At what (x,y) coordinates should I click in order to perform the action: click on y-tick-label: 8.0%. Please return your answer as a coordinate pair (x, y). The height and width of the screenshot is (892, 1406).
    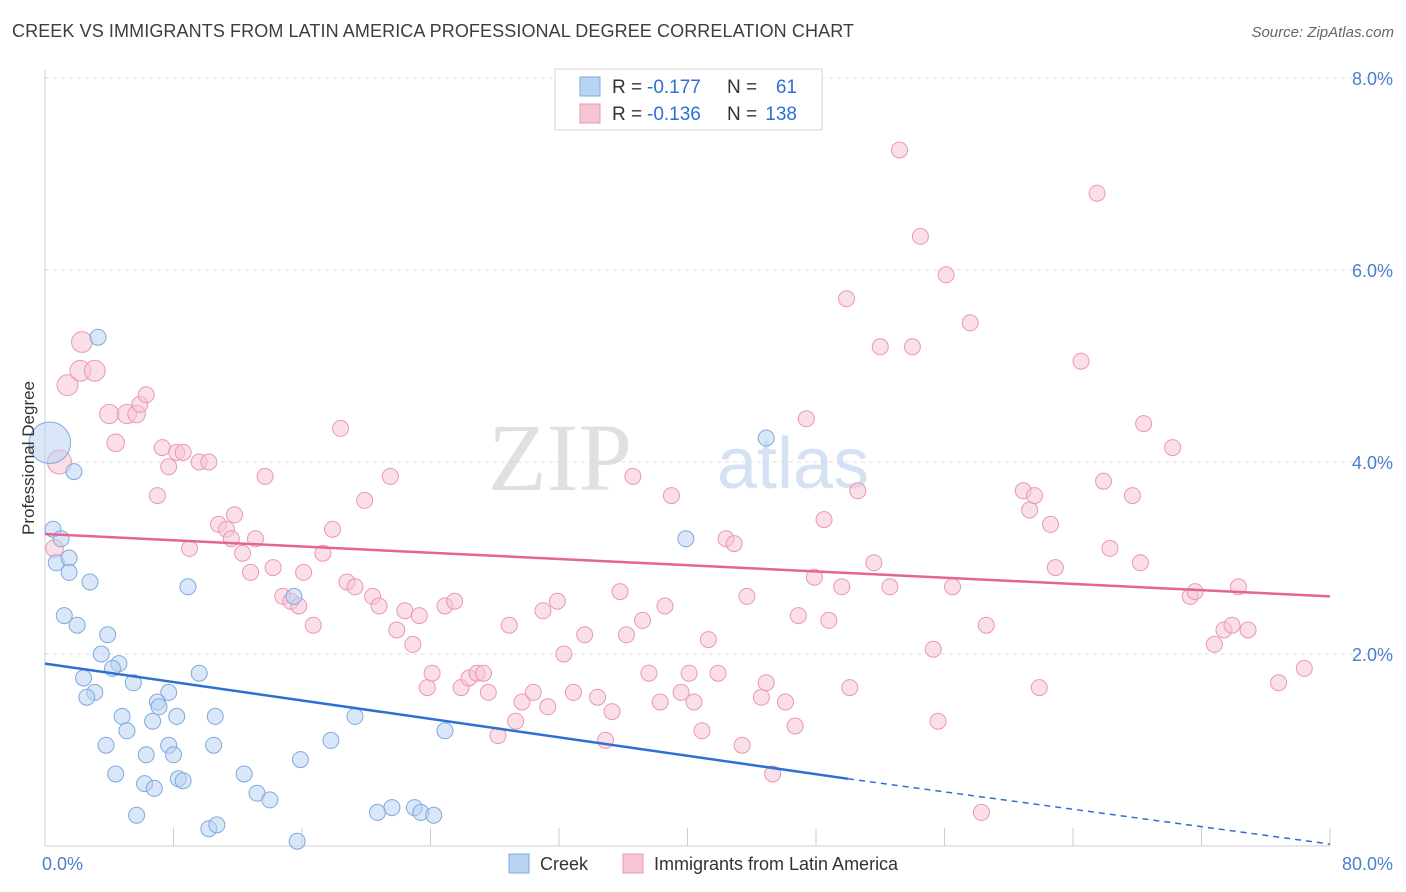
    Looking at the image, I should click on (1372, 79).